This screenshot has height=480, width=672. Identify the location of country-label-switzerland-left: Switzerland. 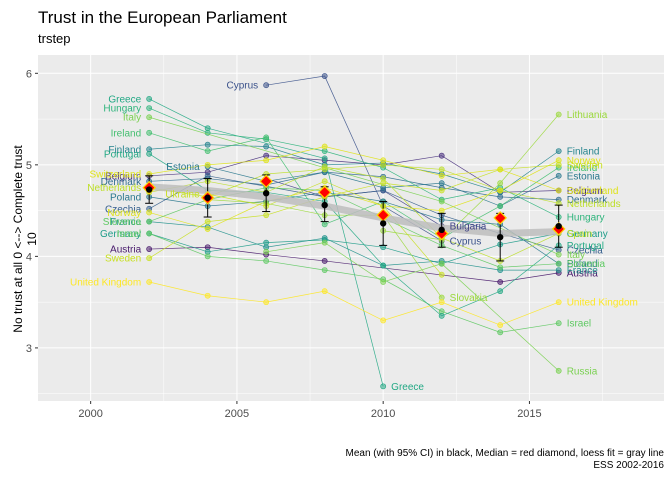
(115, 174).